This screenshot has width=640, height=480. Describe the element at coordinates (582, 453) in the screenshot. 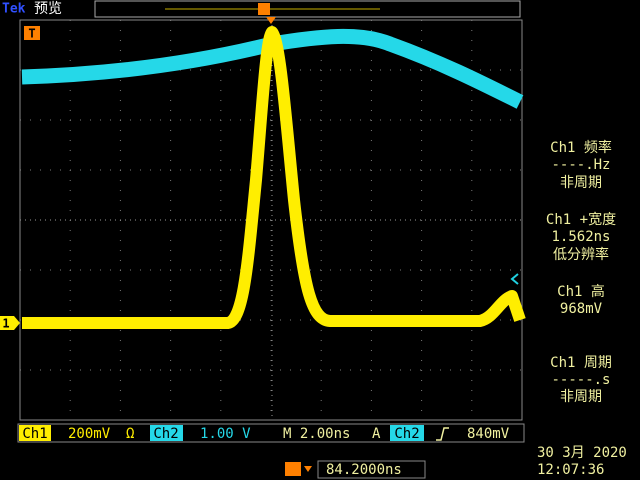

I see `date: 30 3月 2020` at that location.